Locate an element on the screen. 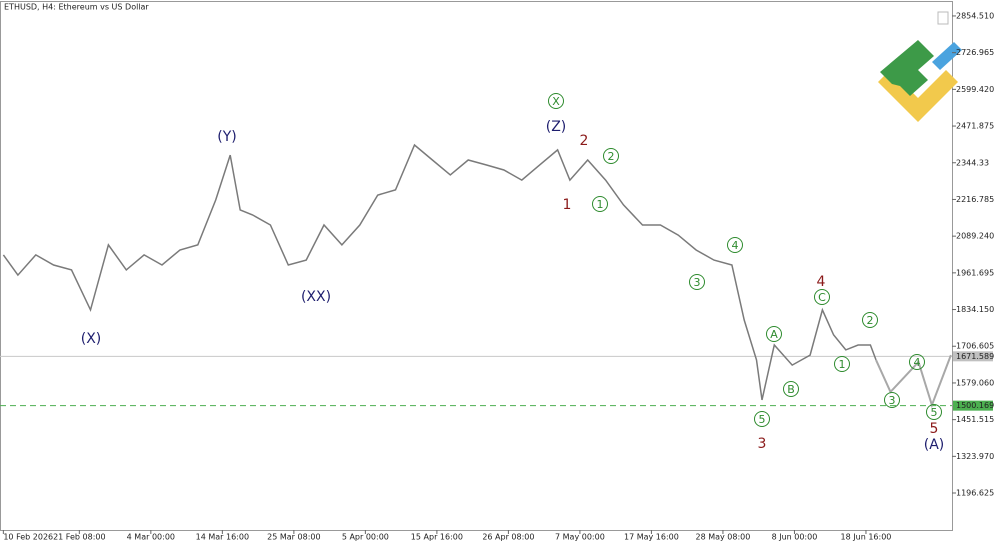 This screenshot has height=545, width=1000. price-tag-label: 1671.589 is located at coordinates (975, 356).